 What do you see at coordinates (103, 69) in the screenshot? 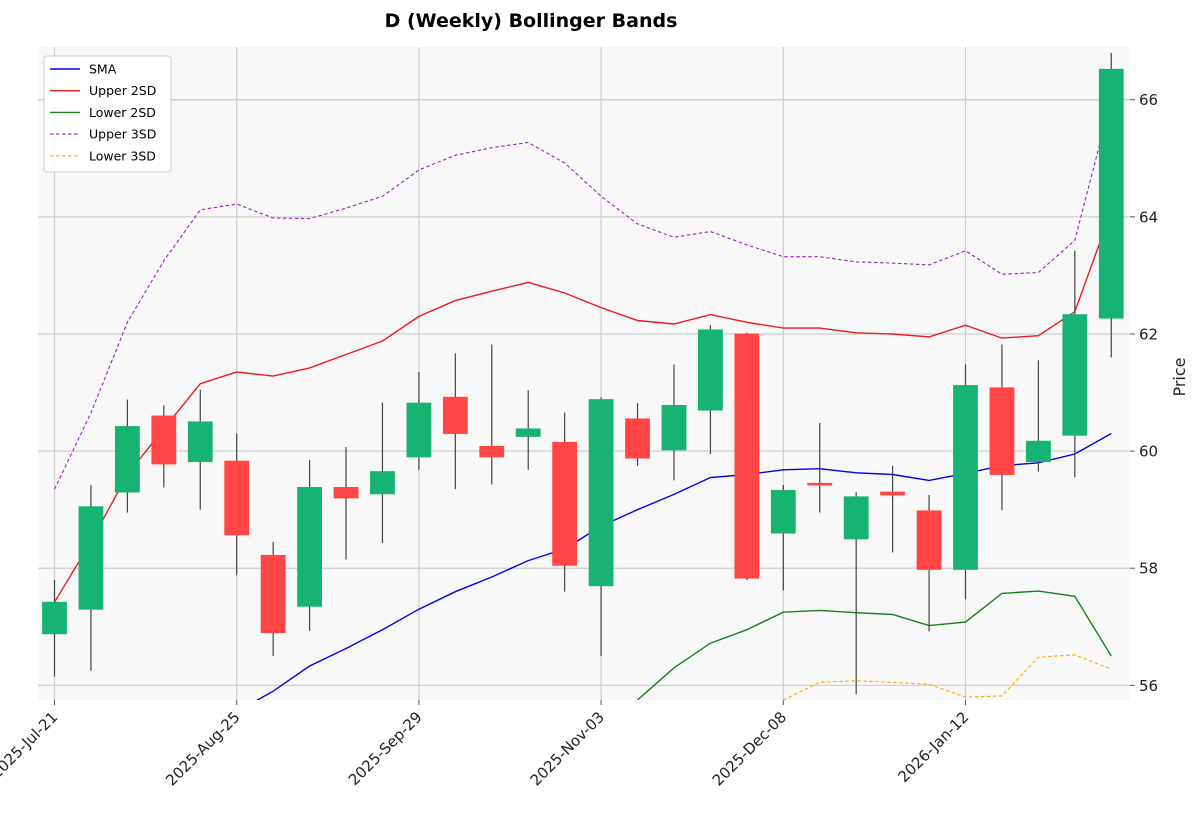
I see `legend-label: SMA` at bounding box center [103, 69].